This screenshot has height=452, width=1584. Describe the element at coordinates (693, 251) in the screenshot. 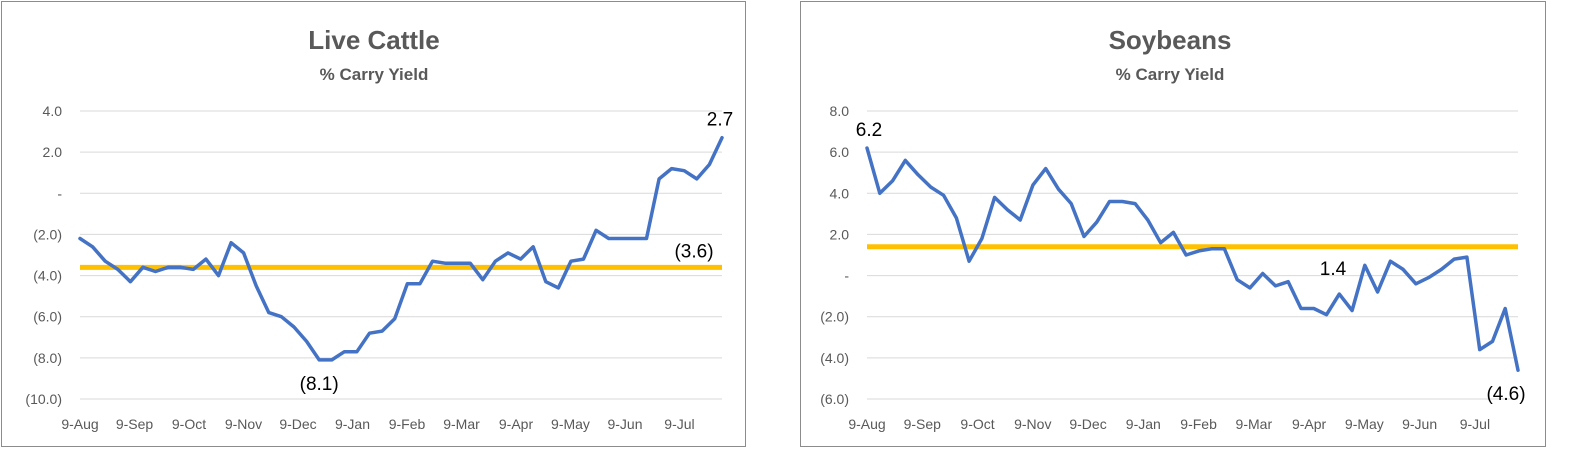

I see `data-label: (3.6)` at that location.